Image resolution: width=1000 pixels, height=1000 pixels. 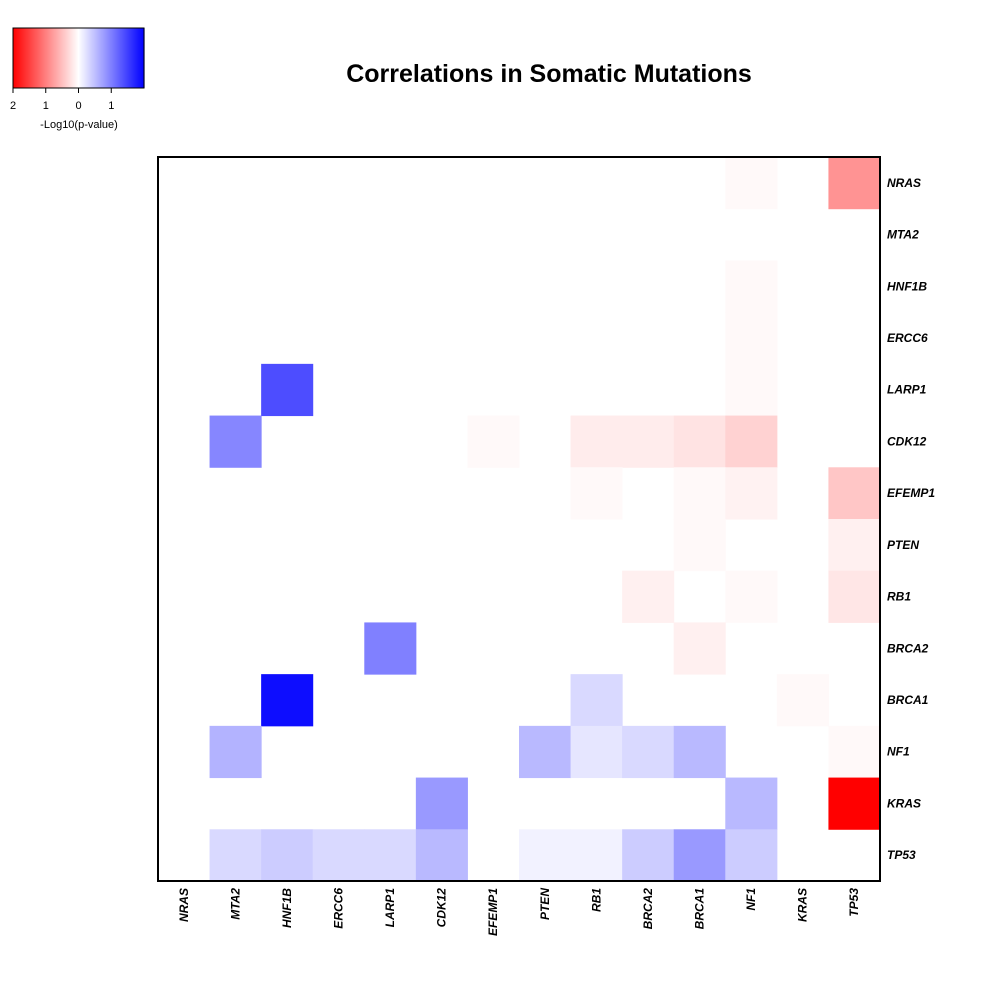 What do you see at coordinates (699, 441) in the screenshot?
I see `heatmap-cell-cdk12-brca1` at bounding box center [699, 441].